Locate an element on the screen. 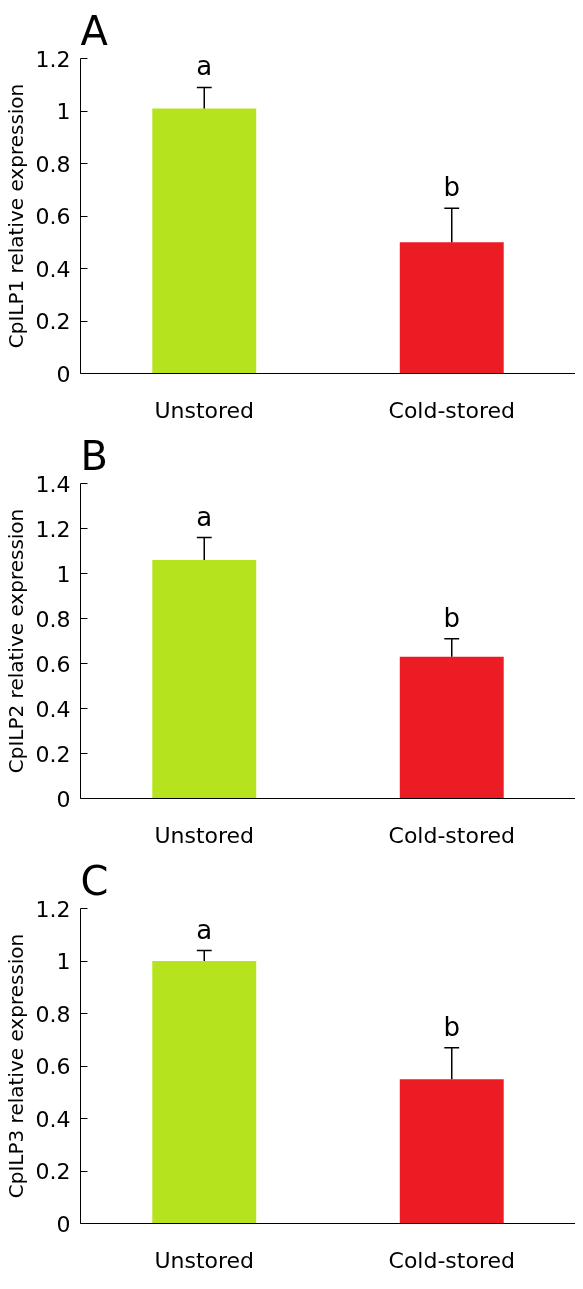 This screenshot has width=583, height=1289. chart-title: A is located at coordinates (94, 30).